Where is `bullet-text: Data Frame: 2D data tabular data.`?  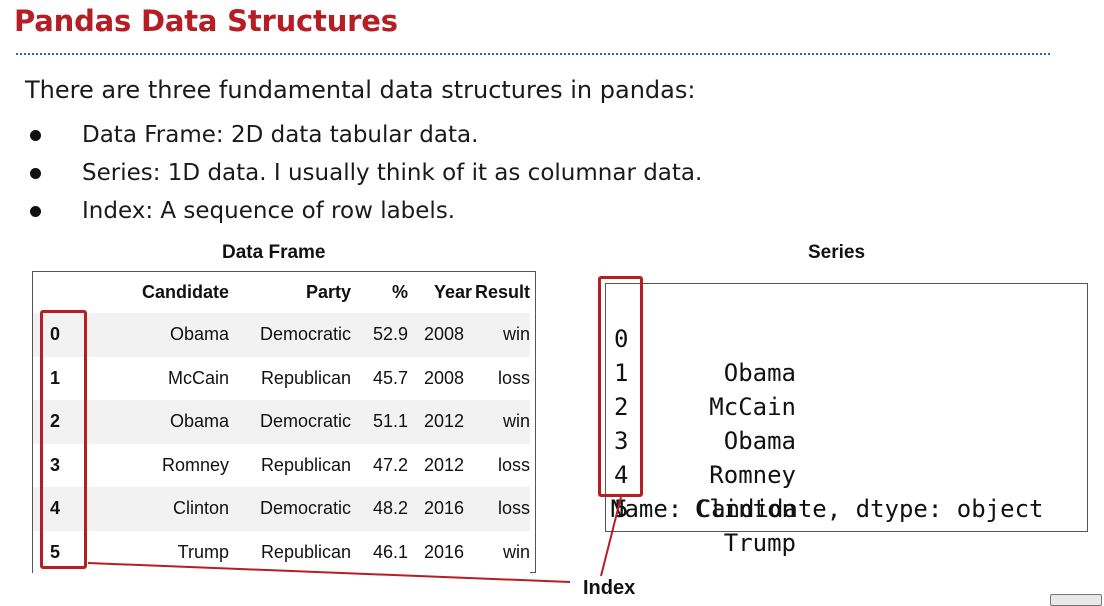
bullet-text: Data Frame: 2D data tabular data. is located at coordinates (280, 135).